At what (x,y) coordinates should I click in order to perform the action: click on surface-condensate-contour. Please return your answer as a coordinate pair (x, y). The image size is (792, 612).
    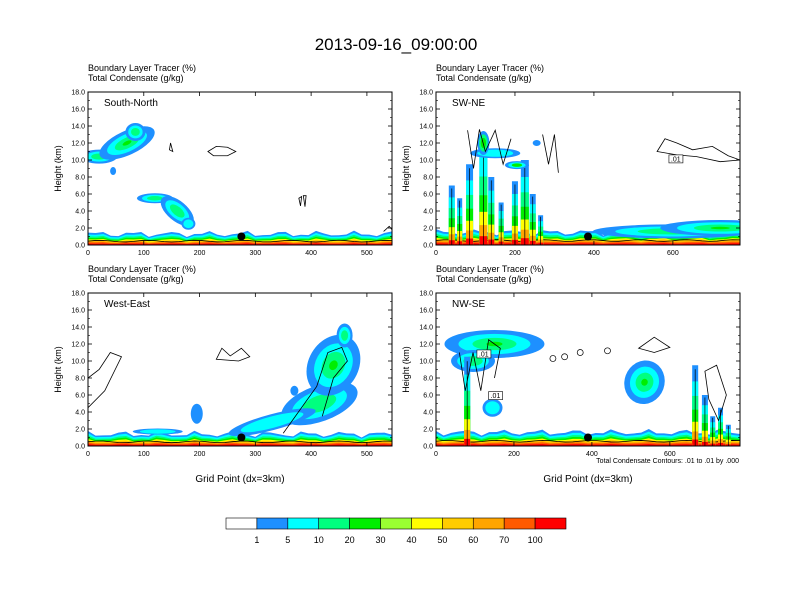
    Looking at the image, I should click on (240, 241).